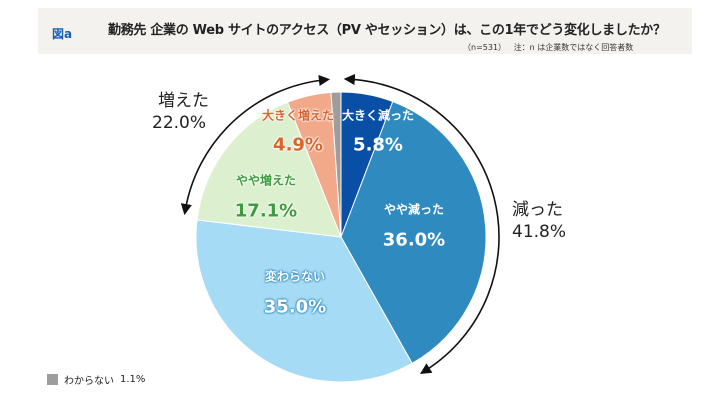 This screenshot has width=711, height=400. I want to click on legend: わからない 1.1%, so click(96, 379).